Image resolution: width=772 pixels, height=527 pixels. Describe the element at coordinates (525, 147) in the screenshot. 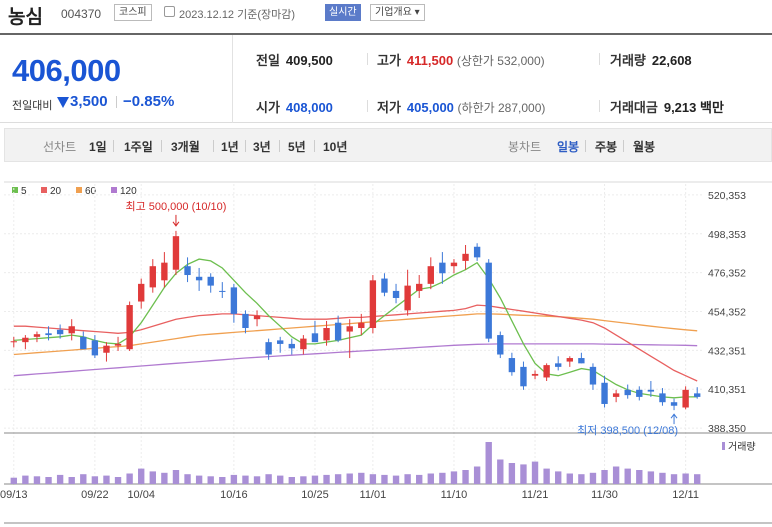

I see `candle-chart-label: 봉차트` at that location.